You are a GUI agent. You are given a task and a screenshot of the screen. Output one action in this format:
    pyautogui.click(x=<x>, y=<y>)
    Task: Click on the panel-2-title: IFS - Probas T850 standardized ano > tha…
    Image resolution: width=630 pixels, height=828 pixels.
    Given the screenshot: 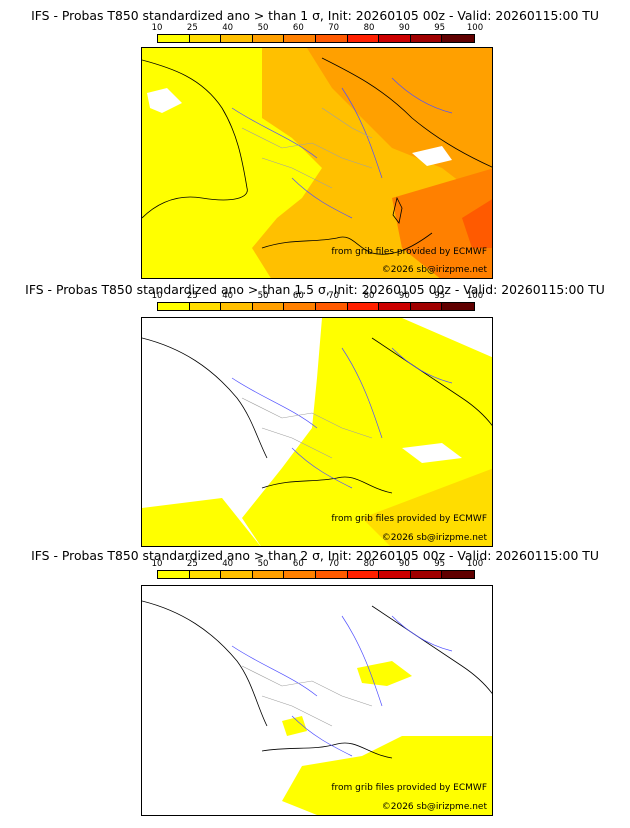 What is the action you would take?
    pyautogui.click(x=315, y=289)
    